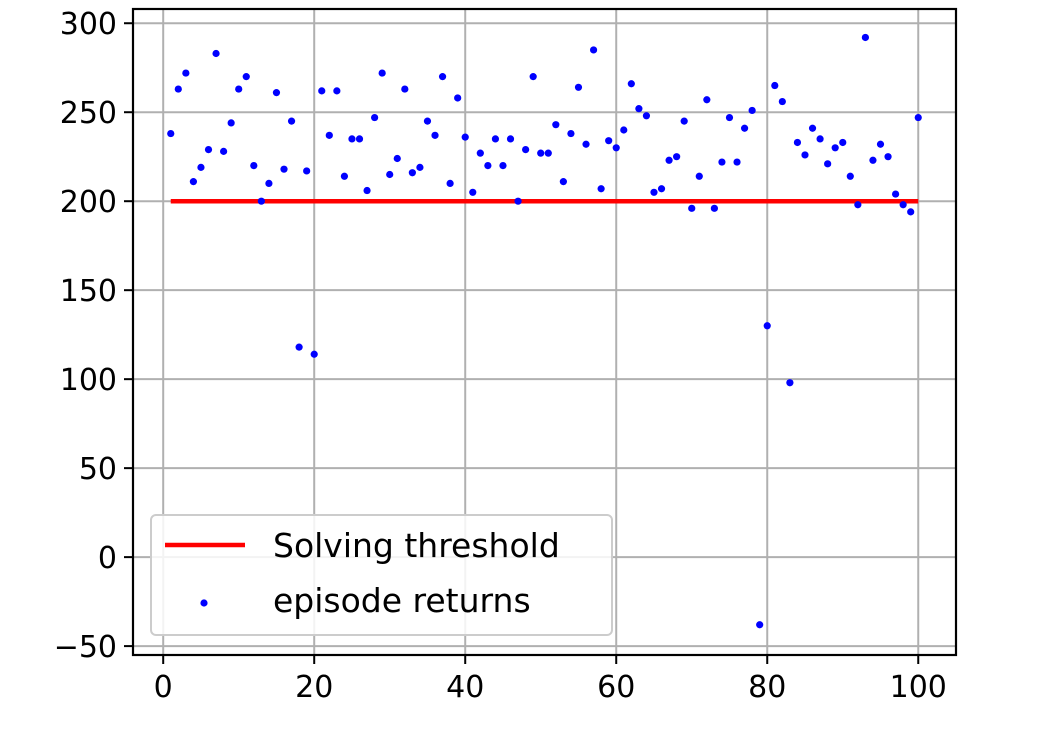  I want to click on y-tick-label: 200, so click(88, 202).